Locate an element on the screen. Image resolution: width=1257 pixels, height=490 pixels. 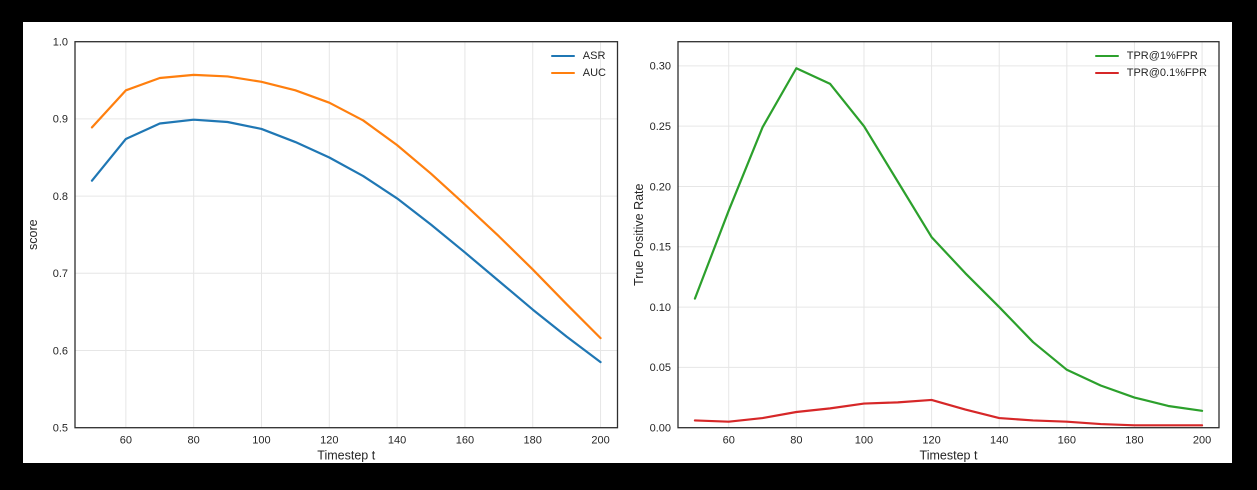
legend-label: ASR is located at coordinates (594, 55).